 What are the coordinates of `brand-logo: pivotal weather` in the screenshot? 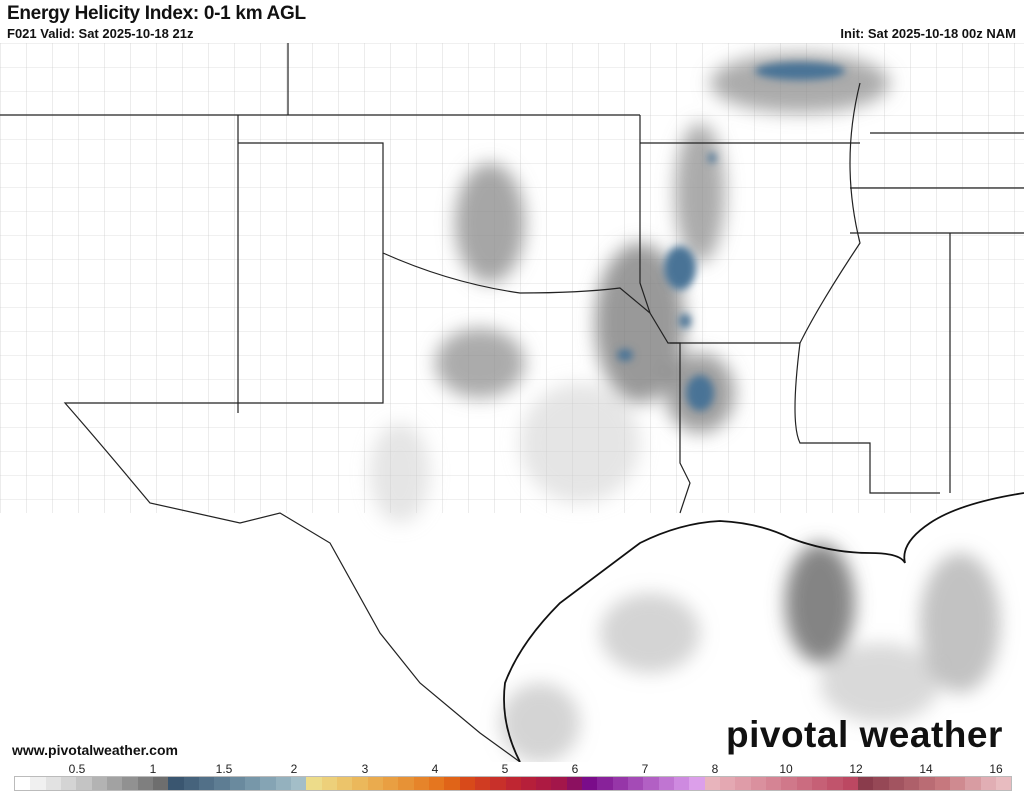 It's located at (864, 734).